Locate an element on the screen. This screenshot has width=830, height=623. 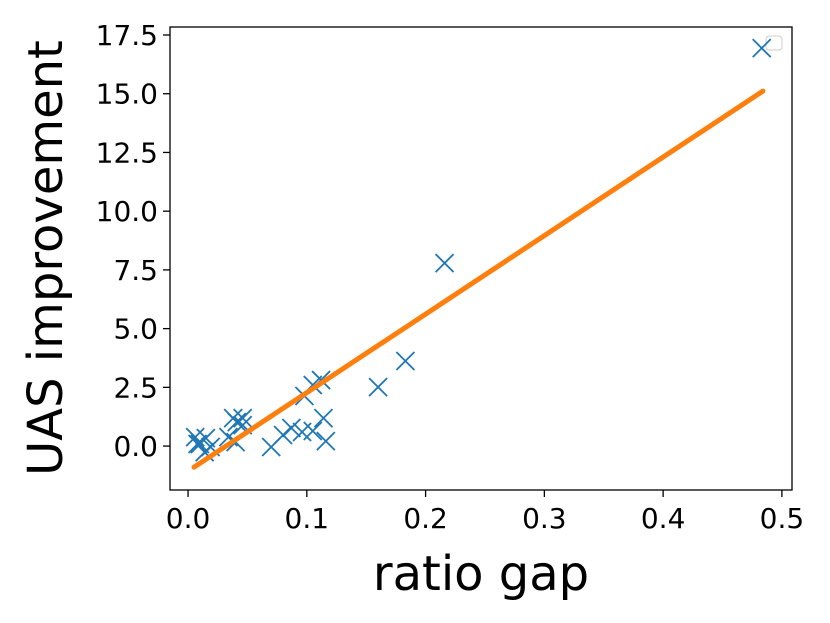
y-tick-label: 7.5 is located at coordinates (135, 270).